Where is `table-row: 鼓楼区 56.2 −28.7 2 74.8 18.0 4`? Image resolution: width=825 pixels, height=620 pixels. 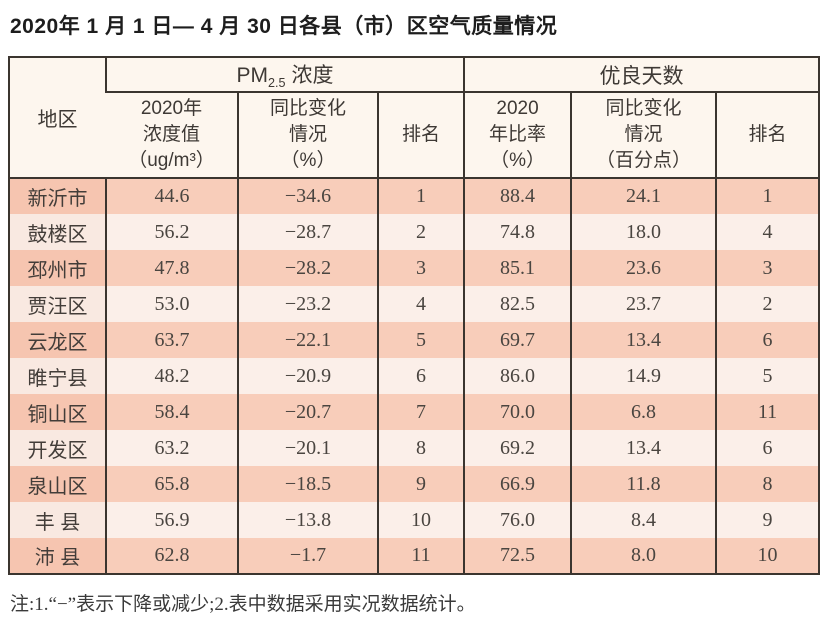 table-row: 鼓楼区 56.2 −28.7 2 74.8 18.0 4 is located at coordinates (414, 232).